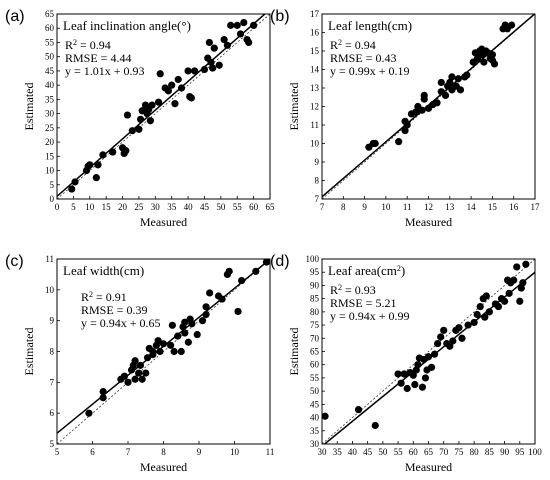  I want to click on y-tick-label: 0, so click(52, 199).